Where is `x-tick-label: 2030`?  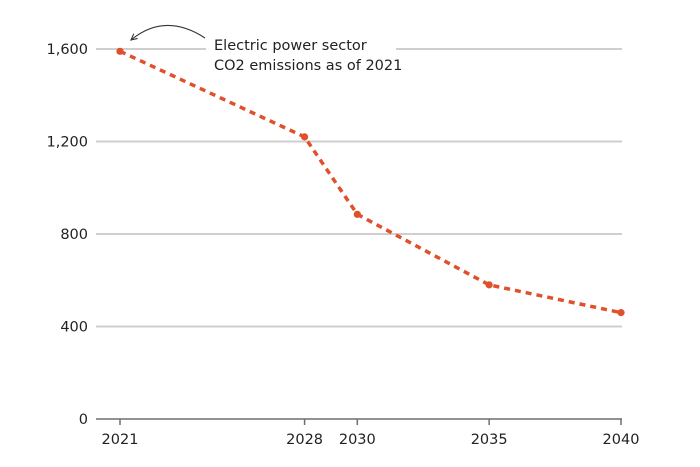
x-tick-label: 2030 is located at coordinates (357, 440).